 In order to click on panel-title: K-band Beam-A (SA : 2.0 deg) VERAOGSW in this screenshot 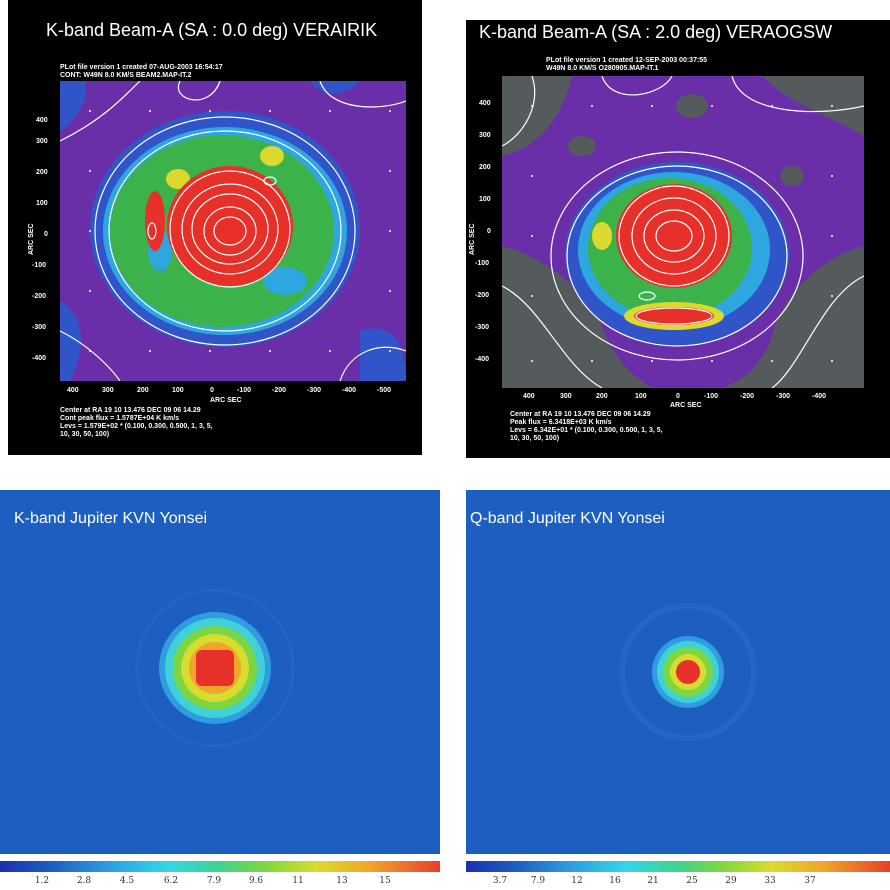, I will do `click(656, 32)`.